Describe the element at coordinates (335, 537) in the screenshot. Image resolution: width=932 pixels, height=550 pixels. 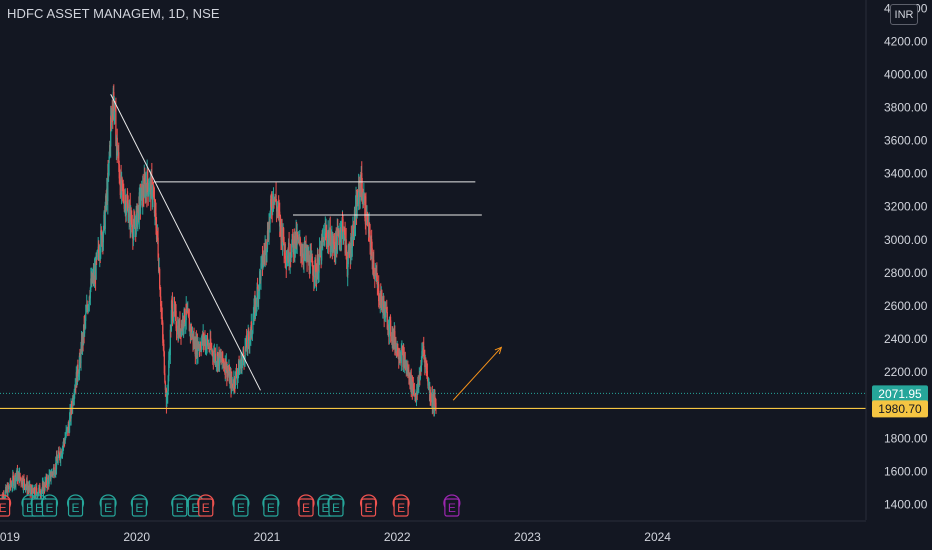
I see `time-axis: 2019 2020 2021 2022 2023 2024` at that location.